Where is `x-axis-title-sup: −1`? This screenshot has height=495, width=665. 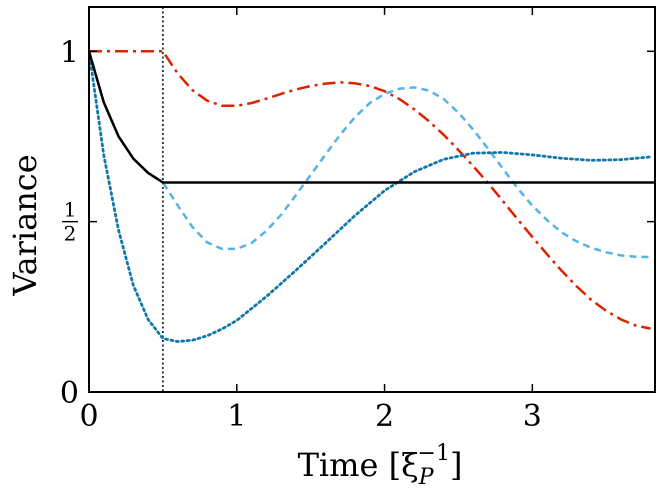 x-axis-title-sup: −1 is located at coordinates (434, 453).